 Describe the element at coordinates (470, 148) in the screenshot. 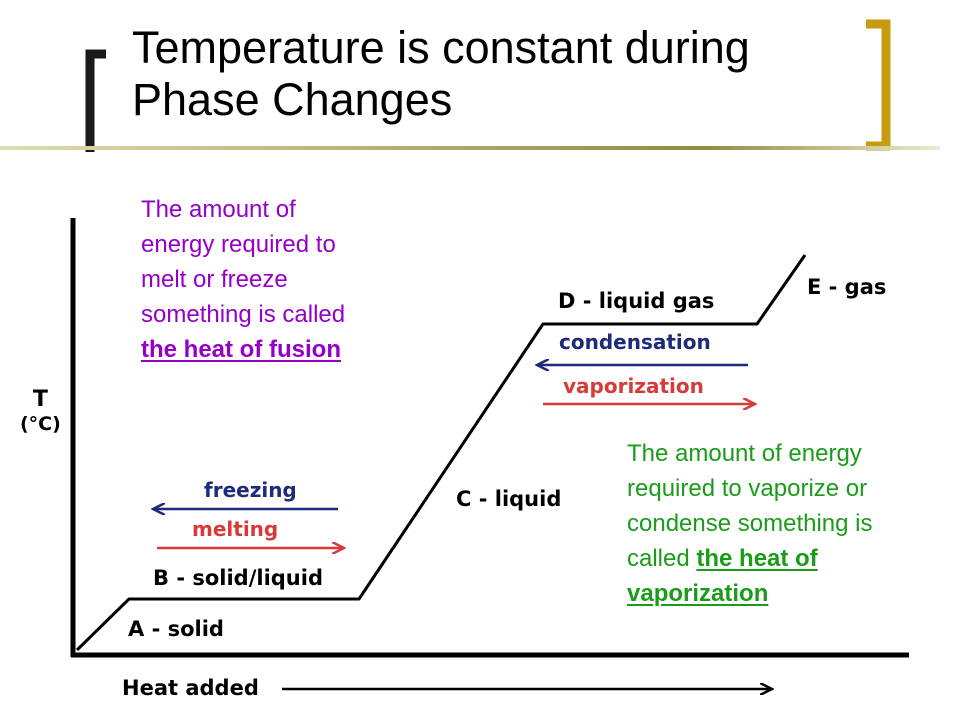

I see `title-rule` at that location.